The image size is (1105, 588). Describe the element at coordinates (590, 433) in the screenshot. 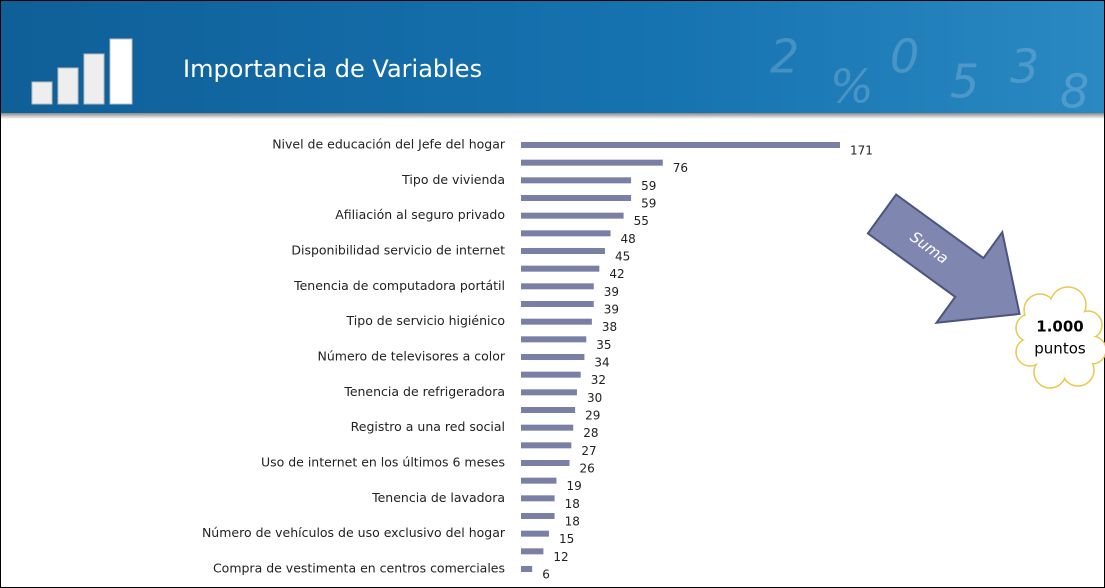

I see `value-label: 28` at that location.